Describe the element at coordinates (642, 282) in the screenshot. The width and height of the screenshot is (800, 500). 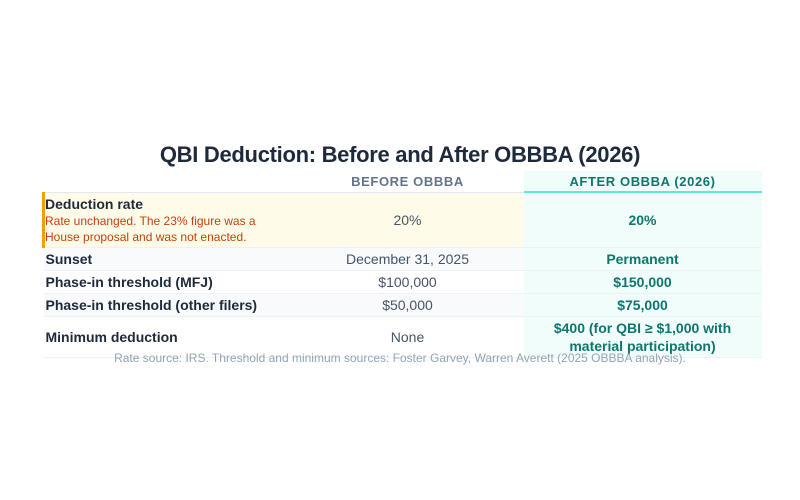
I see `after-value: $150,000` at that location.